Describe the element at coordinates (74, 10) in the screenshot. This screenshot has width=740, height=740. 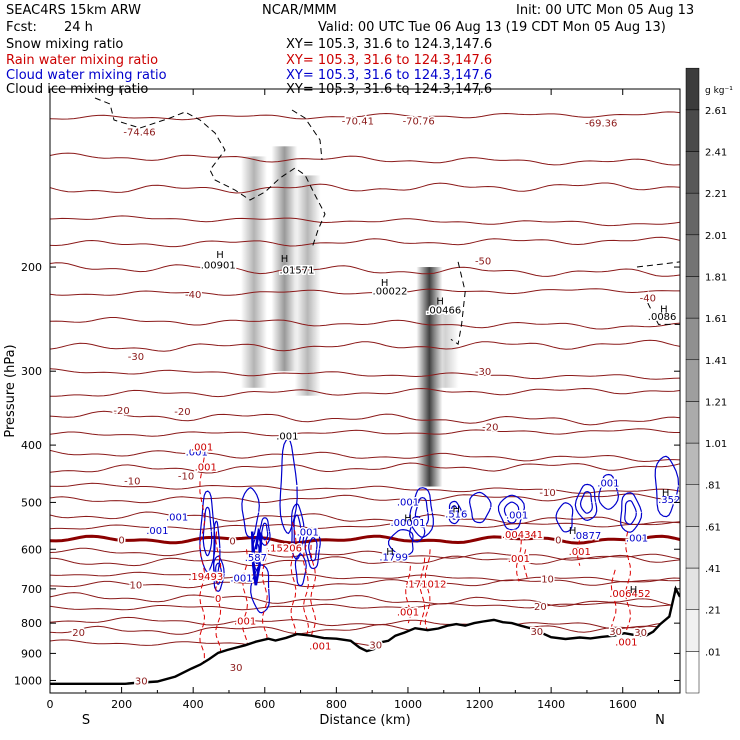
I see `model-name: SEAC4RS 15km ARW` at that location.